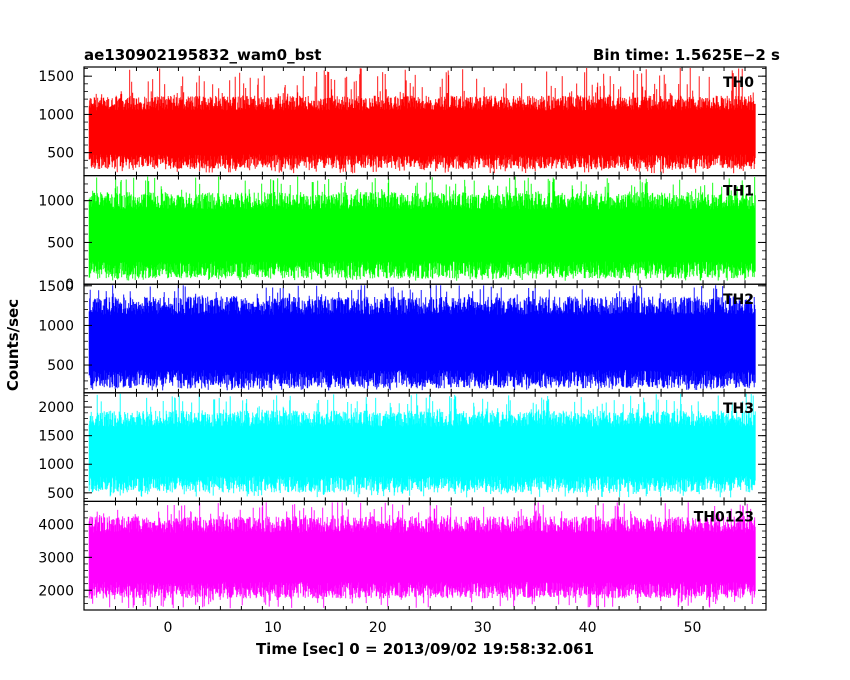 Image resolution: width=850 pixels, height=680 pixels. Describe the element at coordinates (422, 338) in the screenshot. I see `series-th2-line` at that location.